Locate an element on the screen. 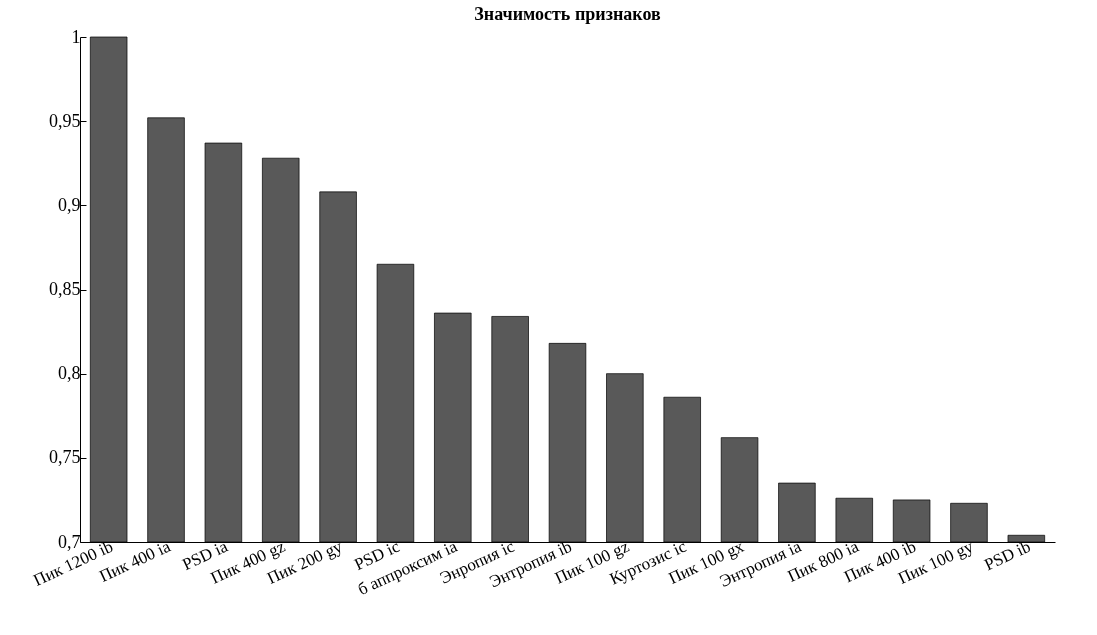  y-tick-label: 0,9 is located at coordinates (69, 204).